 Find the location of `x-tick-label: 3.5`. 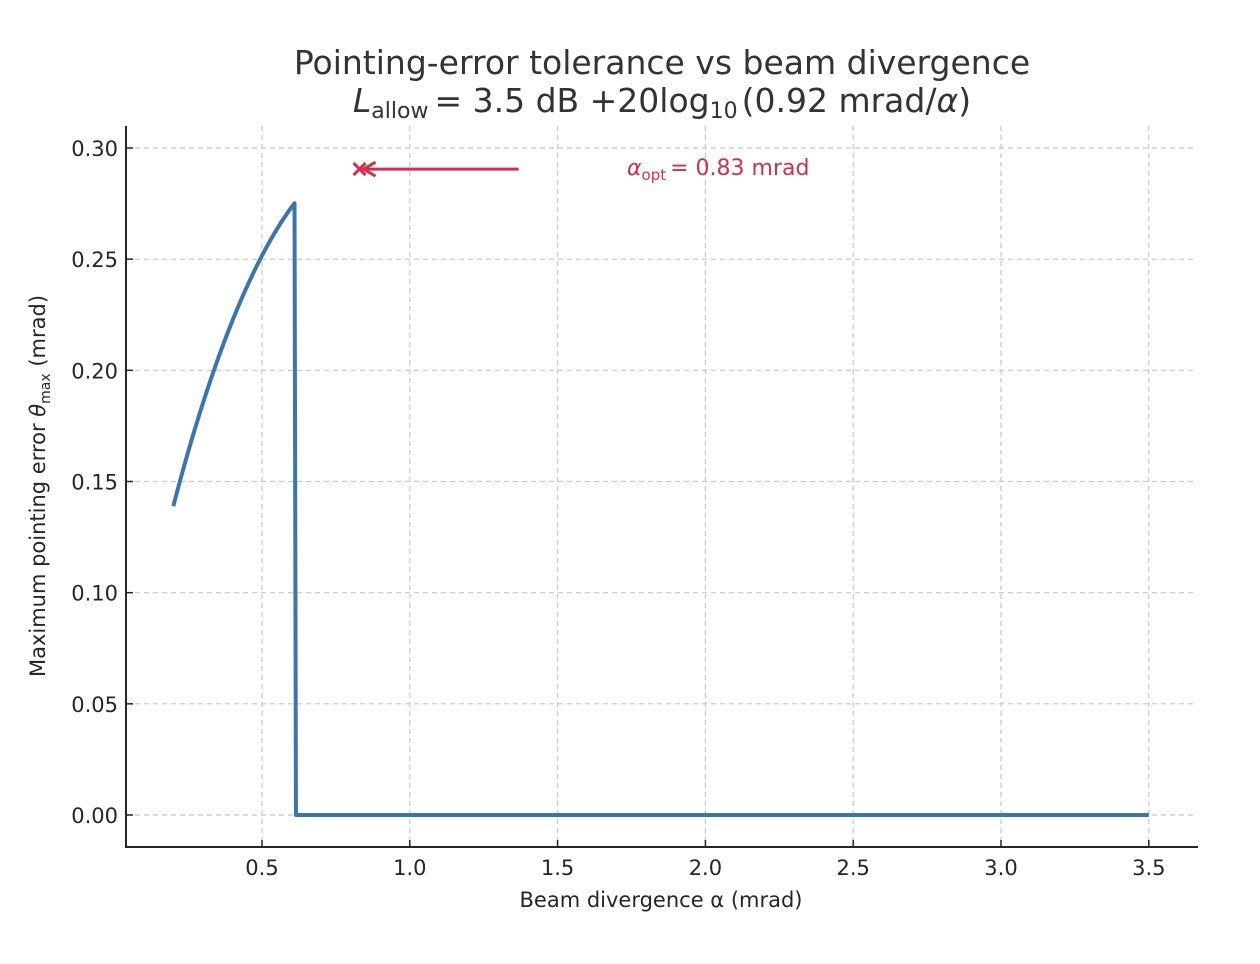

x-tick-label: 3.5 is located at coordinates (1148, 868).